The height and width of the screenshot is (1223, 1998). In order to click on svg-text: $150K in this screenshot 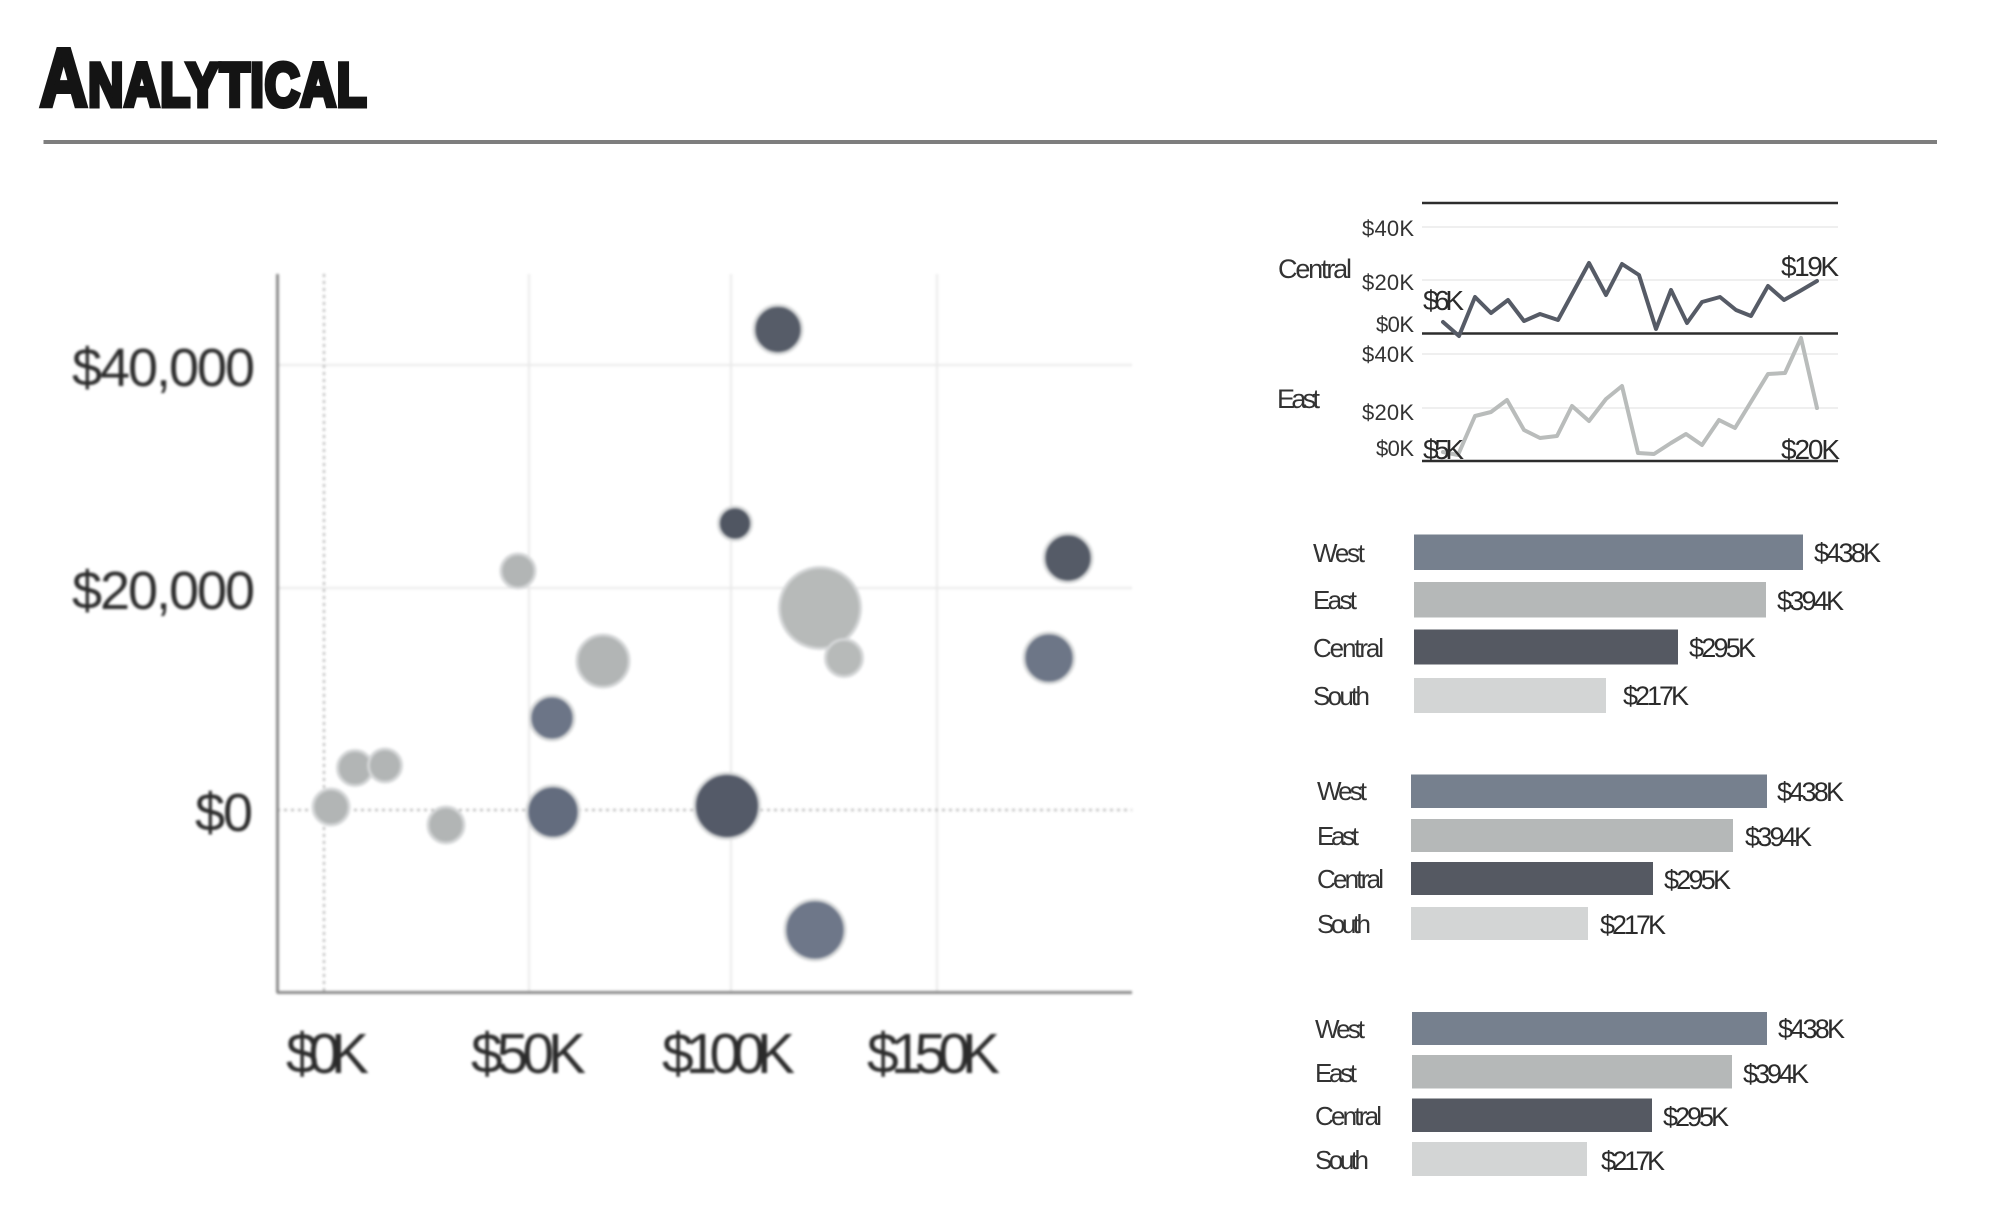, I will do `click(933, 1054)`.